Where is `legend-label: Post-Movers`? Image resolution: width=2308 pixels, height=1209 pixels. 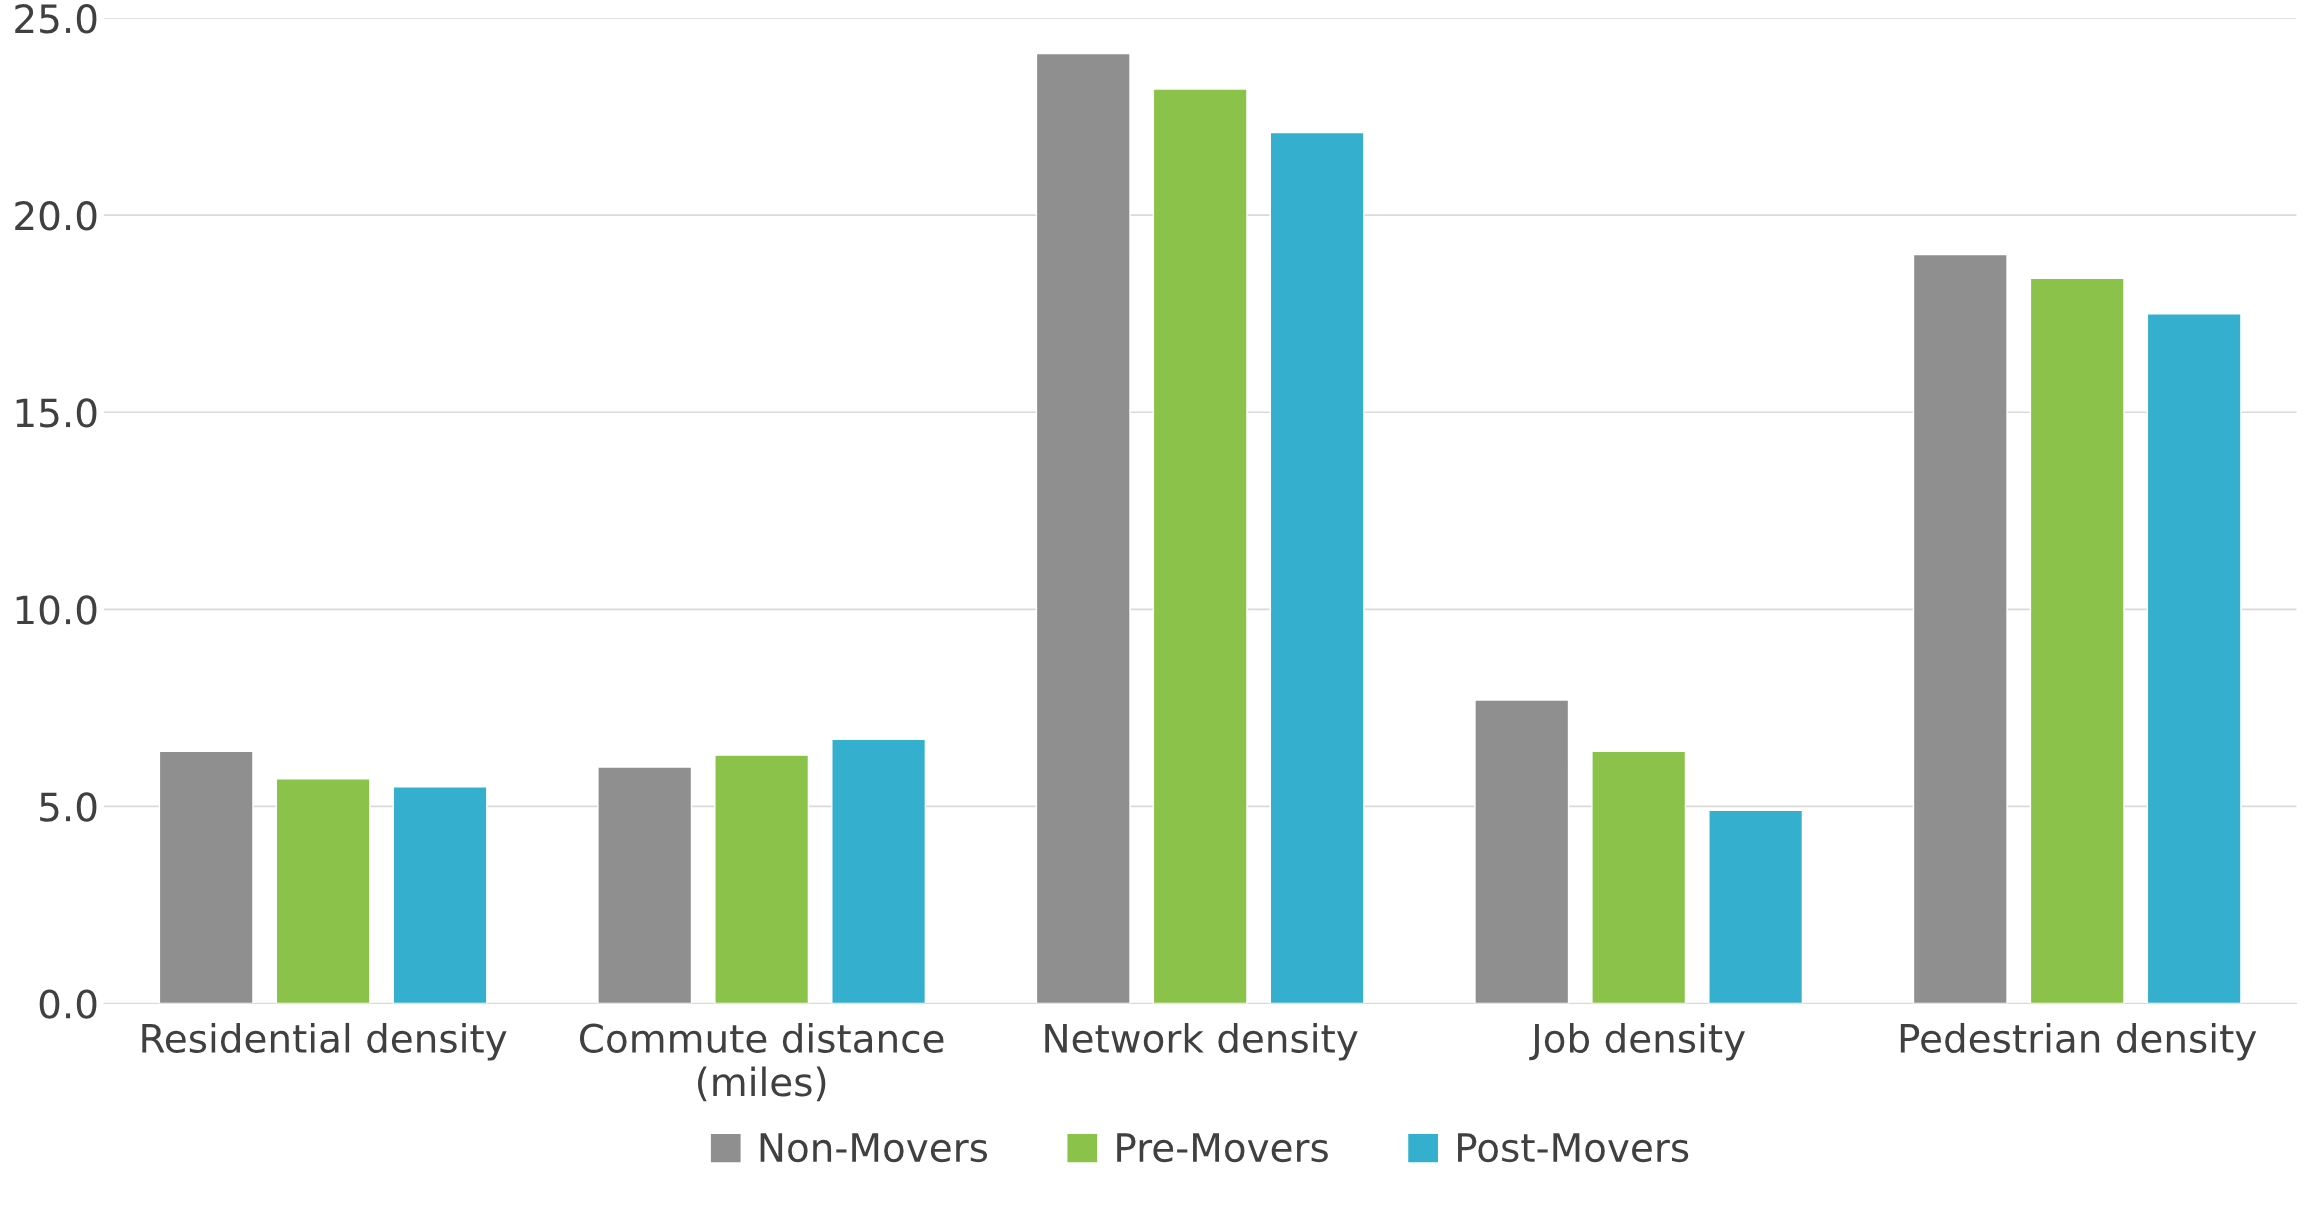
legend-label: Post-Movers is located at coordinates (1573, 1148).